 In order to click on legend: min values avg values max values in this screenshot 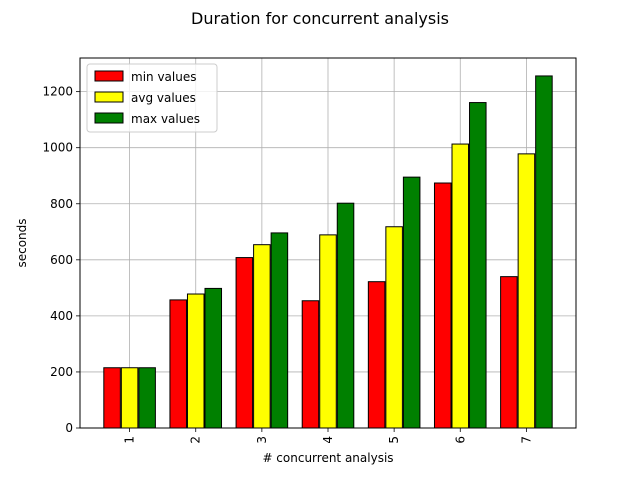, I will do `click(152, 98)`.